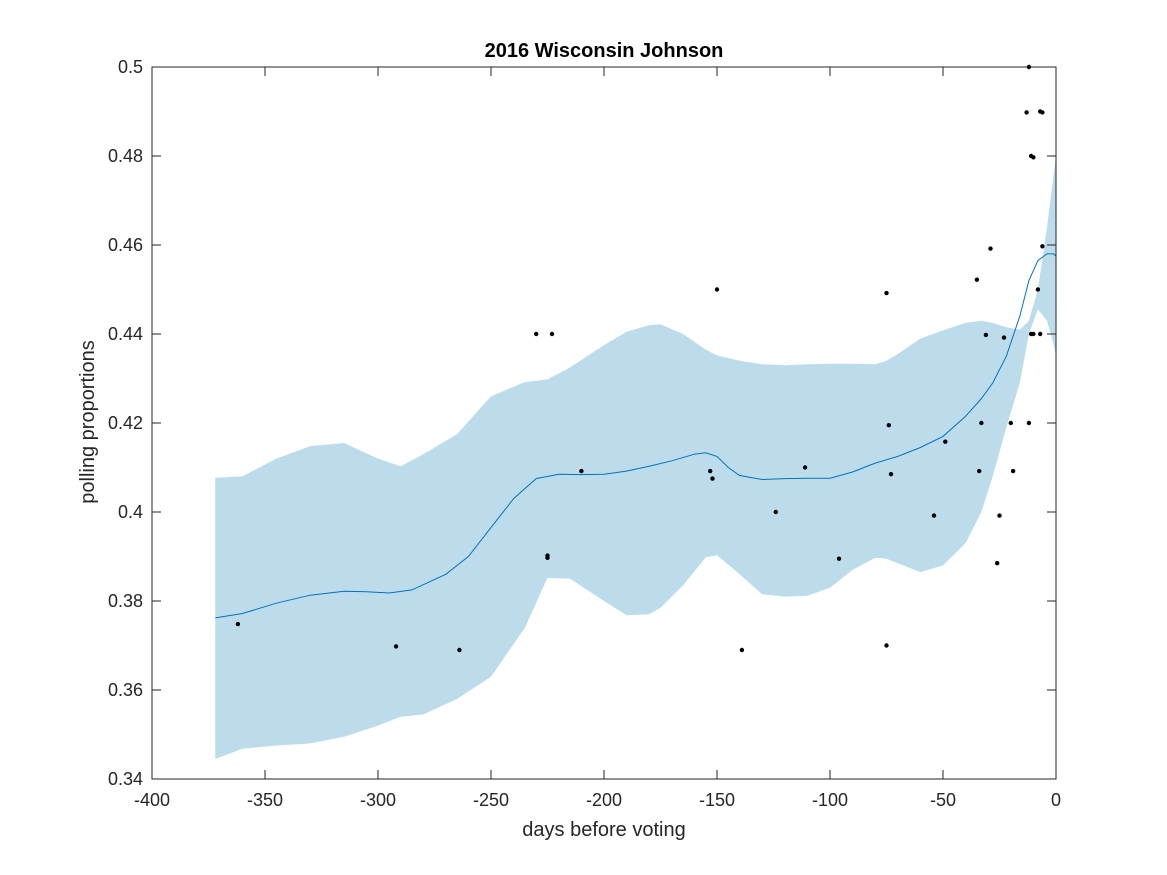  Describe the element at coordinates (491, 800) in the screenshot. I see `x-tick-label: -250` at that location.